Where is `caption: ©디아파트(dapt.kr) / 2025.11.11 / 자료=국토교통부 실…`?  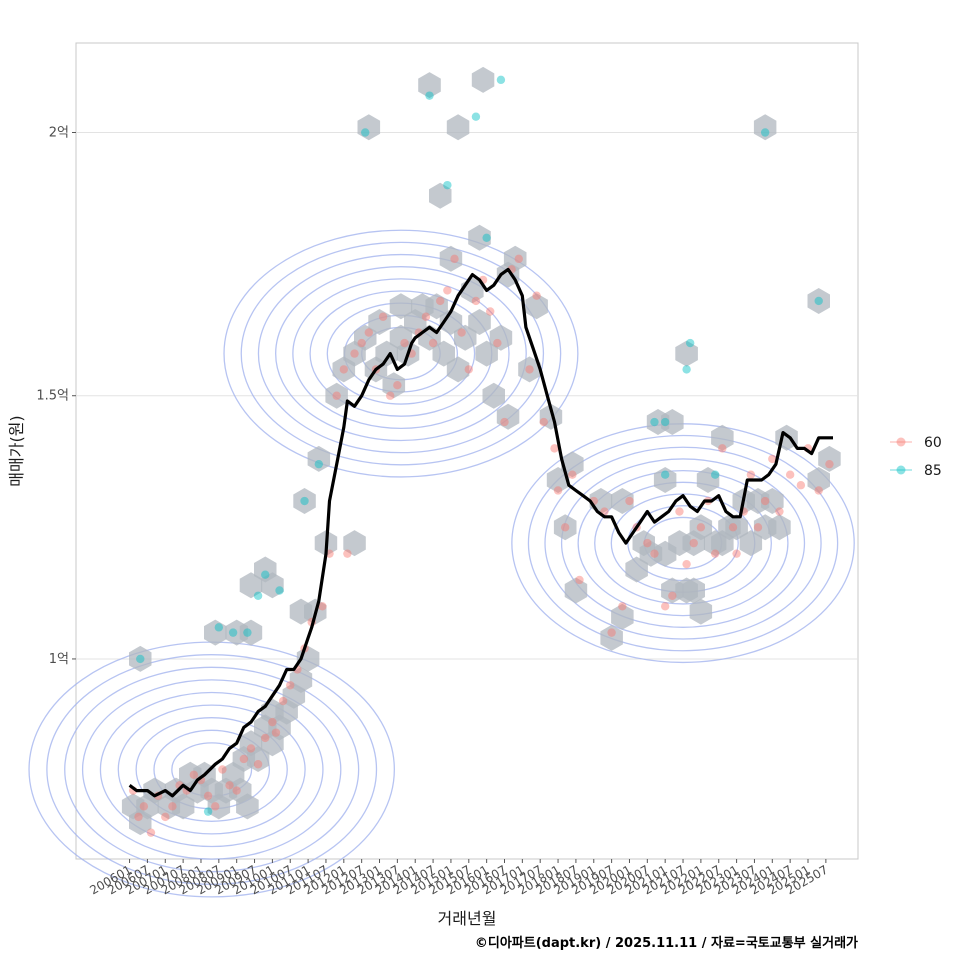 caption: ©디아파트(dapt.kr) / 2025.11.11 / 자료=국토교통부 실… is located at coordinates (666, 943).